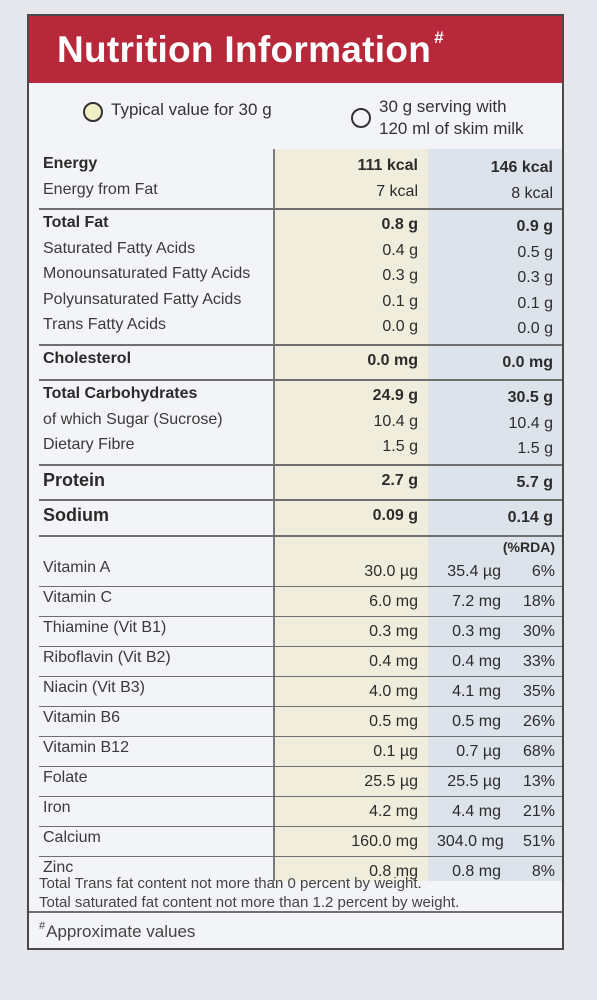 Image resolution: width=597 pixels, height=1000 pixels. What do you see at coordinates (437, 118) in the screenshot?
I see `legend-col-b: 30 g serving with 120 ml of skim milk` at bounding box center [437, 118].